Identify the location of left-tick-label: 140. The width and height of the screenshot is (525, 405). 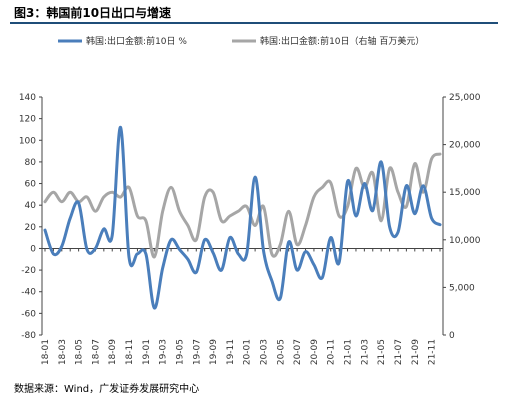
(27, 98).